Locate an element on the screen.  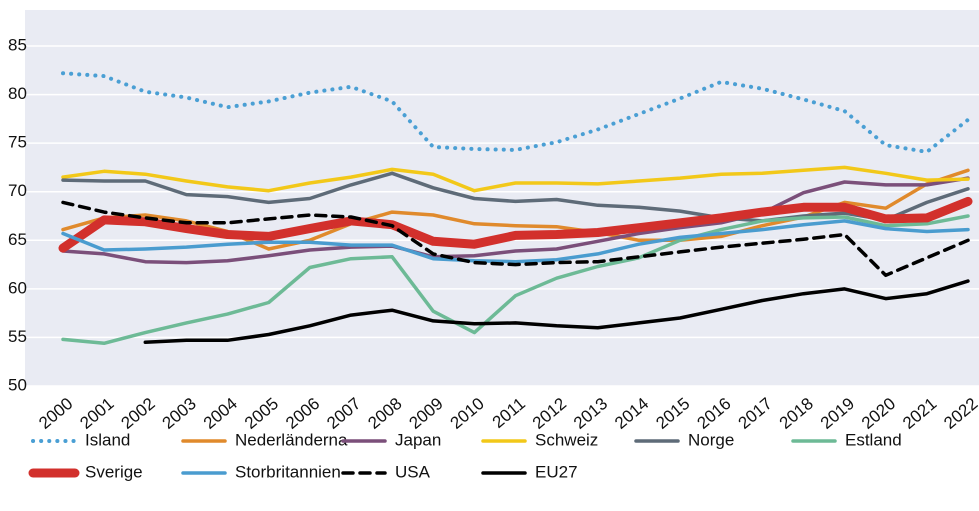
x-tick-label: 2002 is located at coordinates (138, 413).